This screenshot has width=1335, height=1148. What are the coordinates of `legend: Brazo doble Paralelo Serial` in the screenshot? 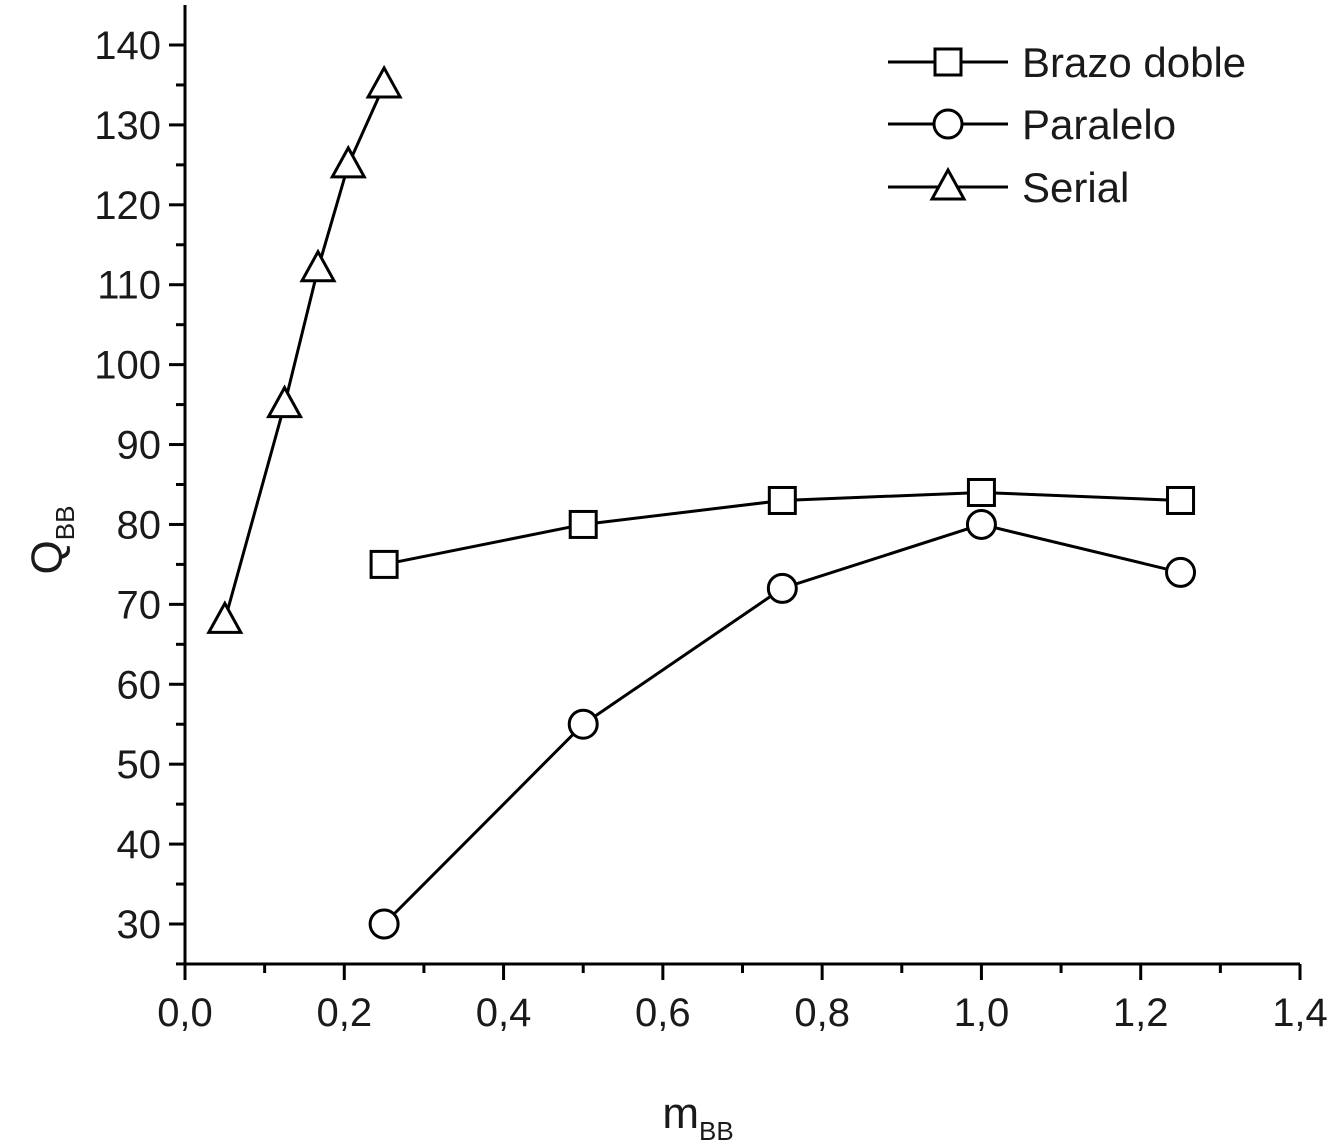 It's located at (1067, 125).